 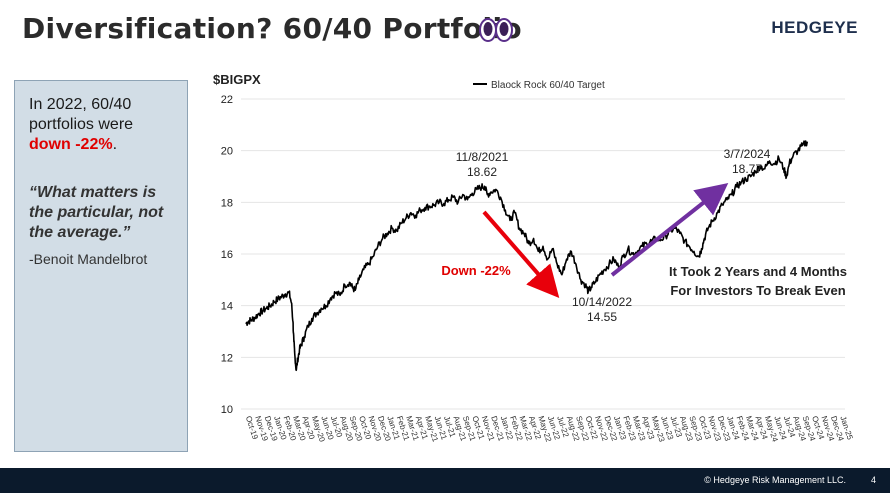 I want to click on y-tick-label: 12, so click(x=227, y=358).